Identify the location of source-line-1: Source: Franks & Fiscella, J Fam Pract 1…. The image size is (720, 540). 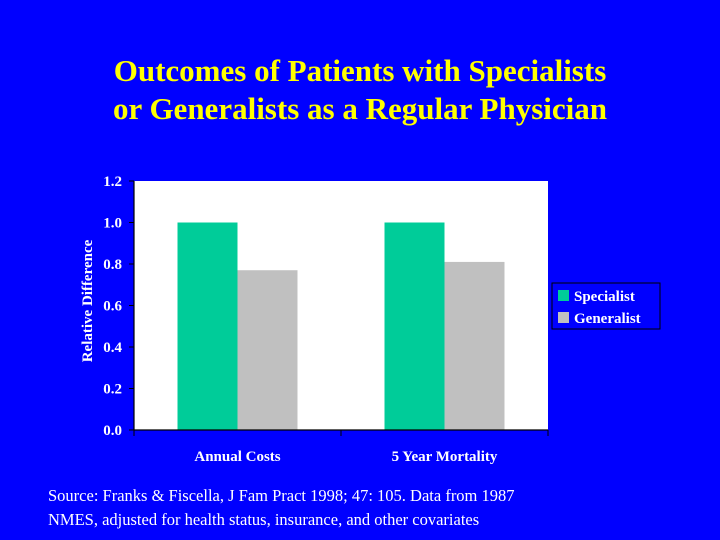
(281, 495).